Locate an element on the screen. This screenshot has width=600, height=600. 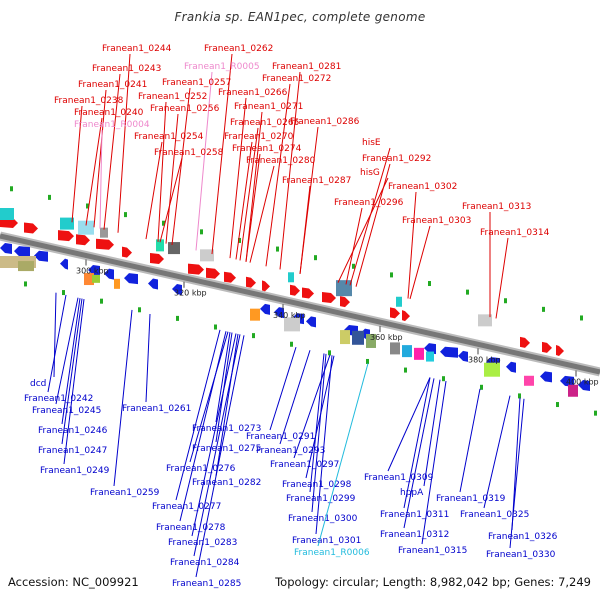
tick-label-2: 340 kbp is located at coordinates (289, 315).